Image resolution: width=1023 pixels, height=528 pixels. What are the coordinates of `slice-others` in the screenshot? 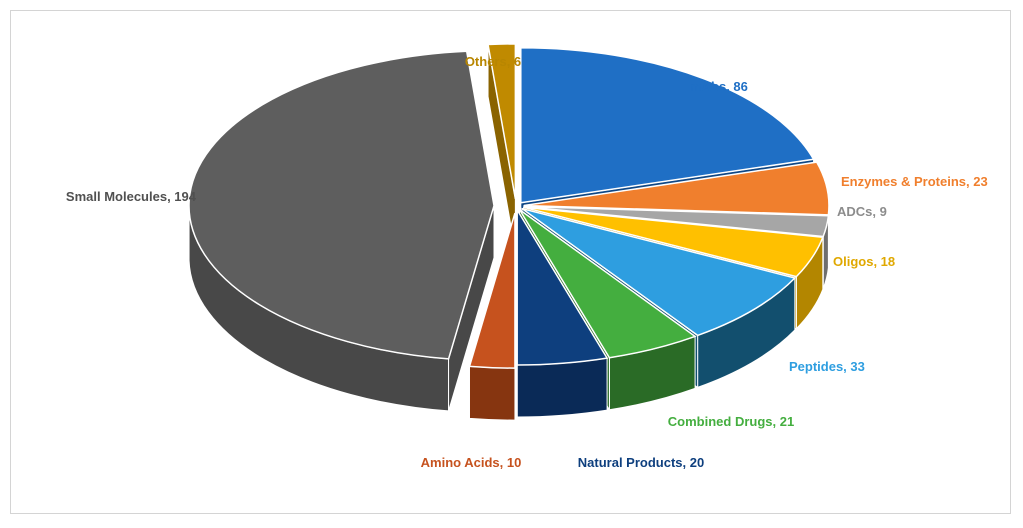 It's located at (502, 121).